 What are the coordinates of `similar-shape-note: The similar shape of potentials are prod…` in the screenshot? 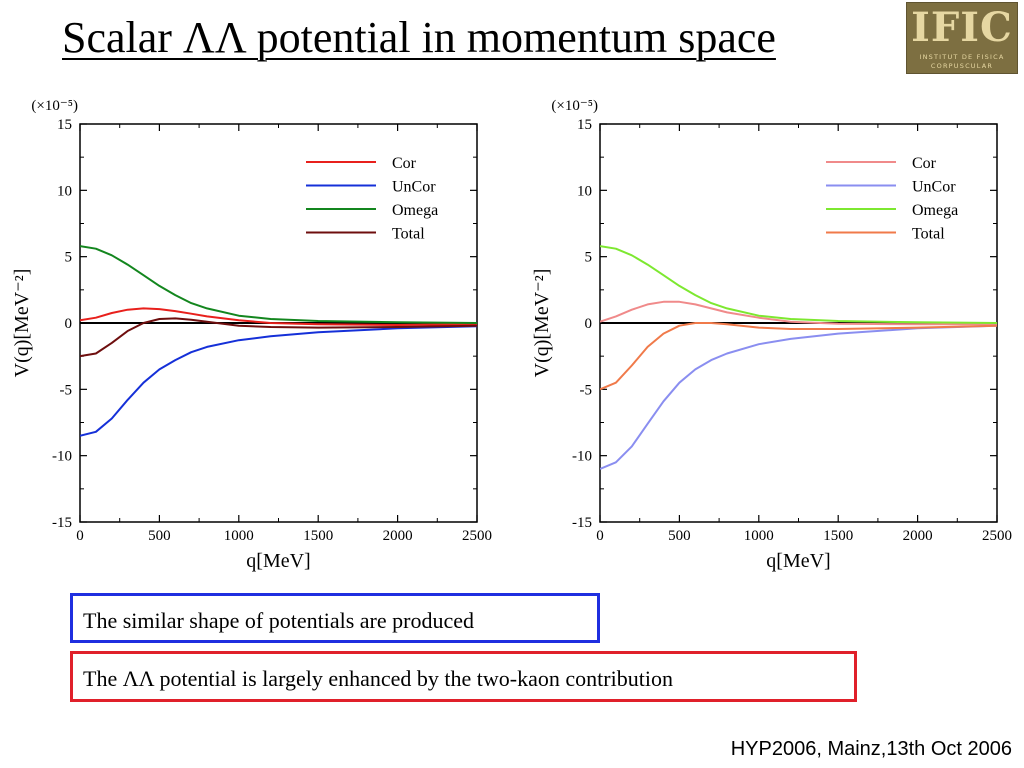 It's located at (335, 618).